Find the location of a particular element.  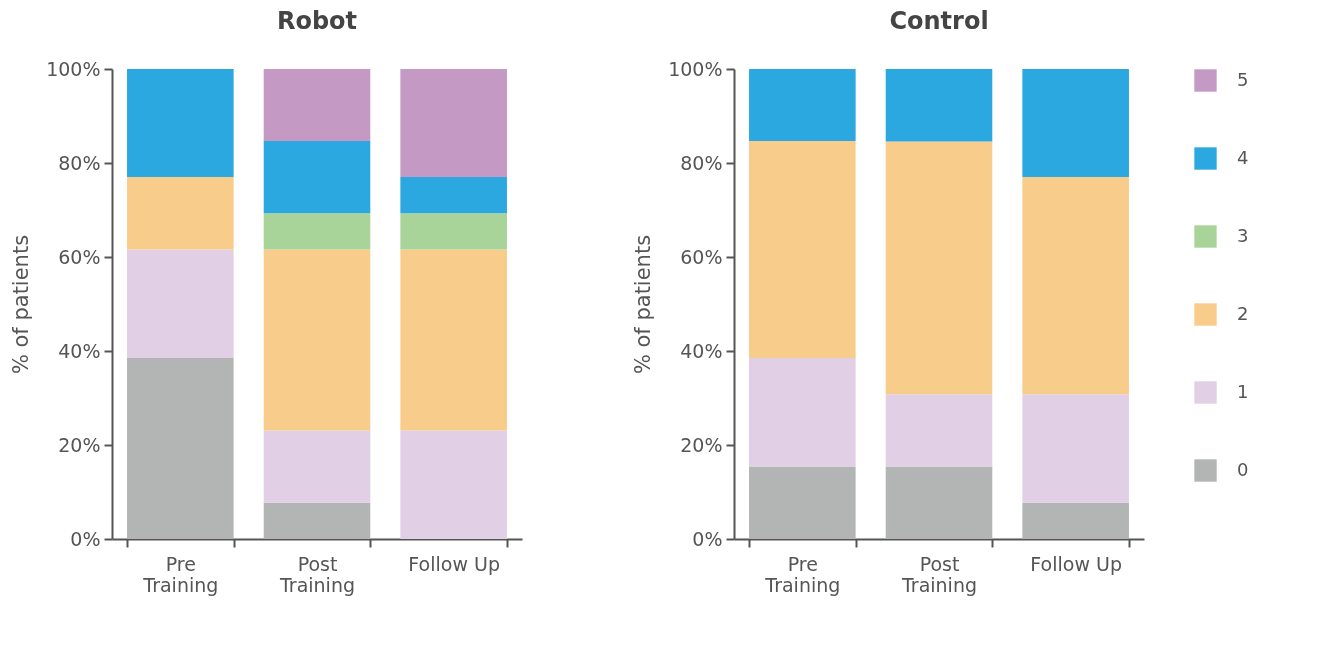

legend-label: 4 is located at coordinates (1243, 157).